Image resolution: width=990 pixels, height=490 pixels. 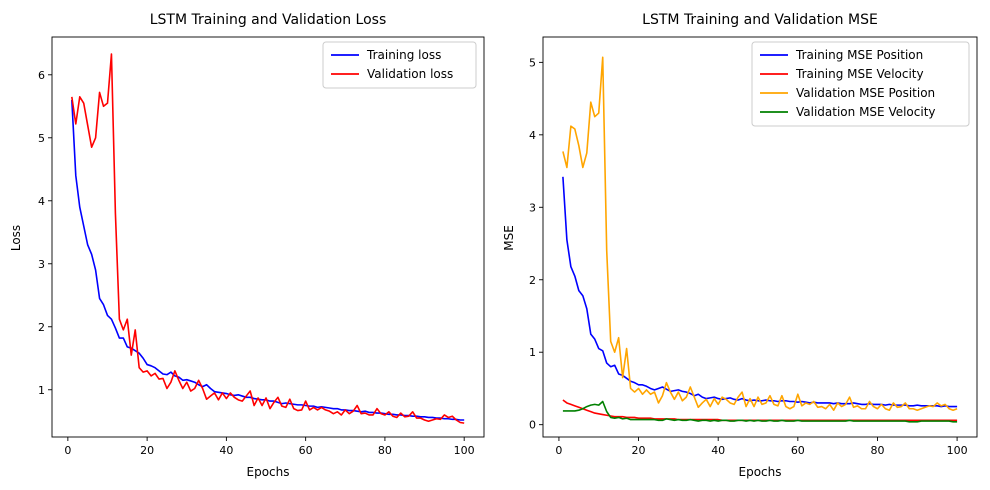 I want to click on legend-label: Validation loss, so click(x=410, y=74).